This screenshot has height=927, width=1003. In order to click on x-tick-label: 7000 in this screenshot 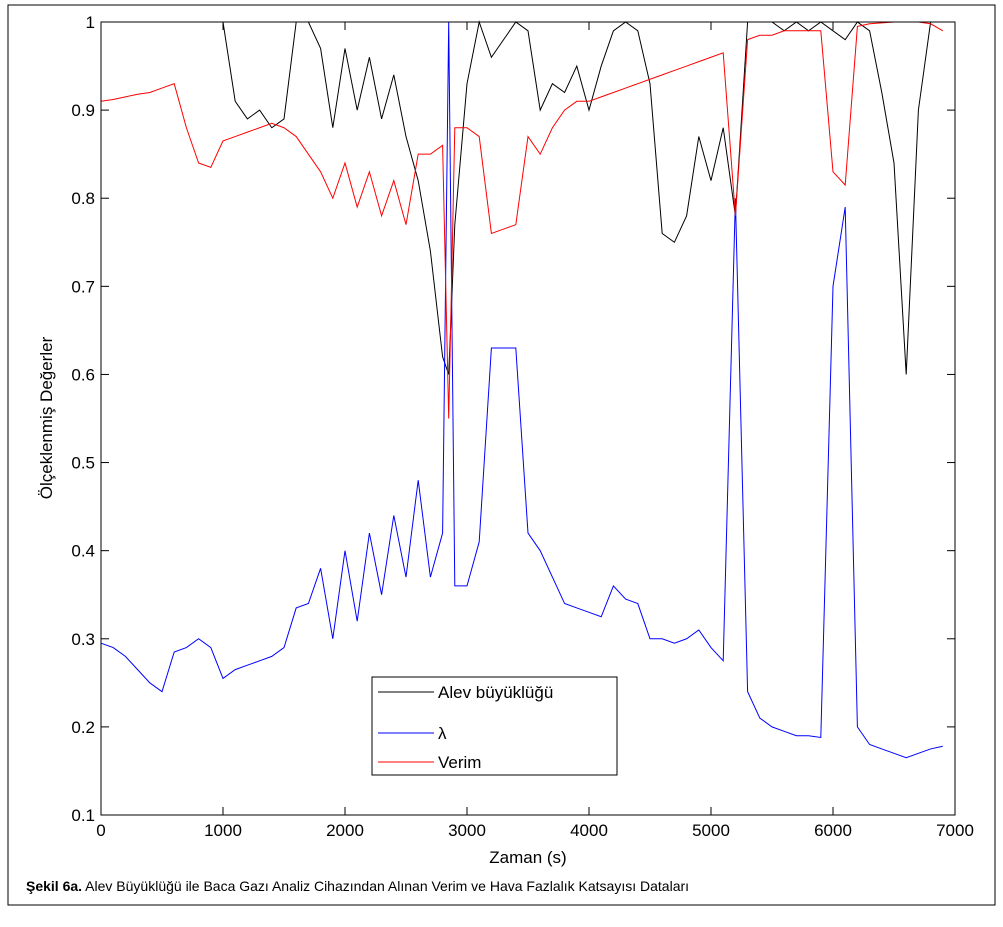, I will do `click(955, 830)`.